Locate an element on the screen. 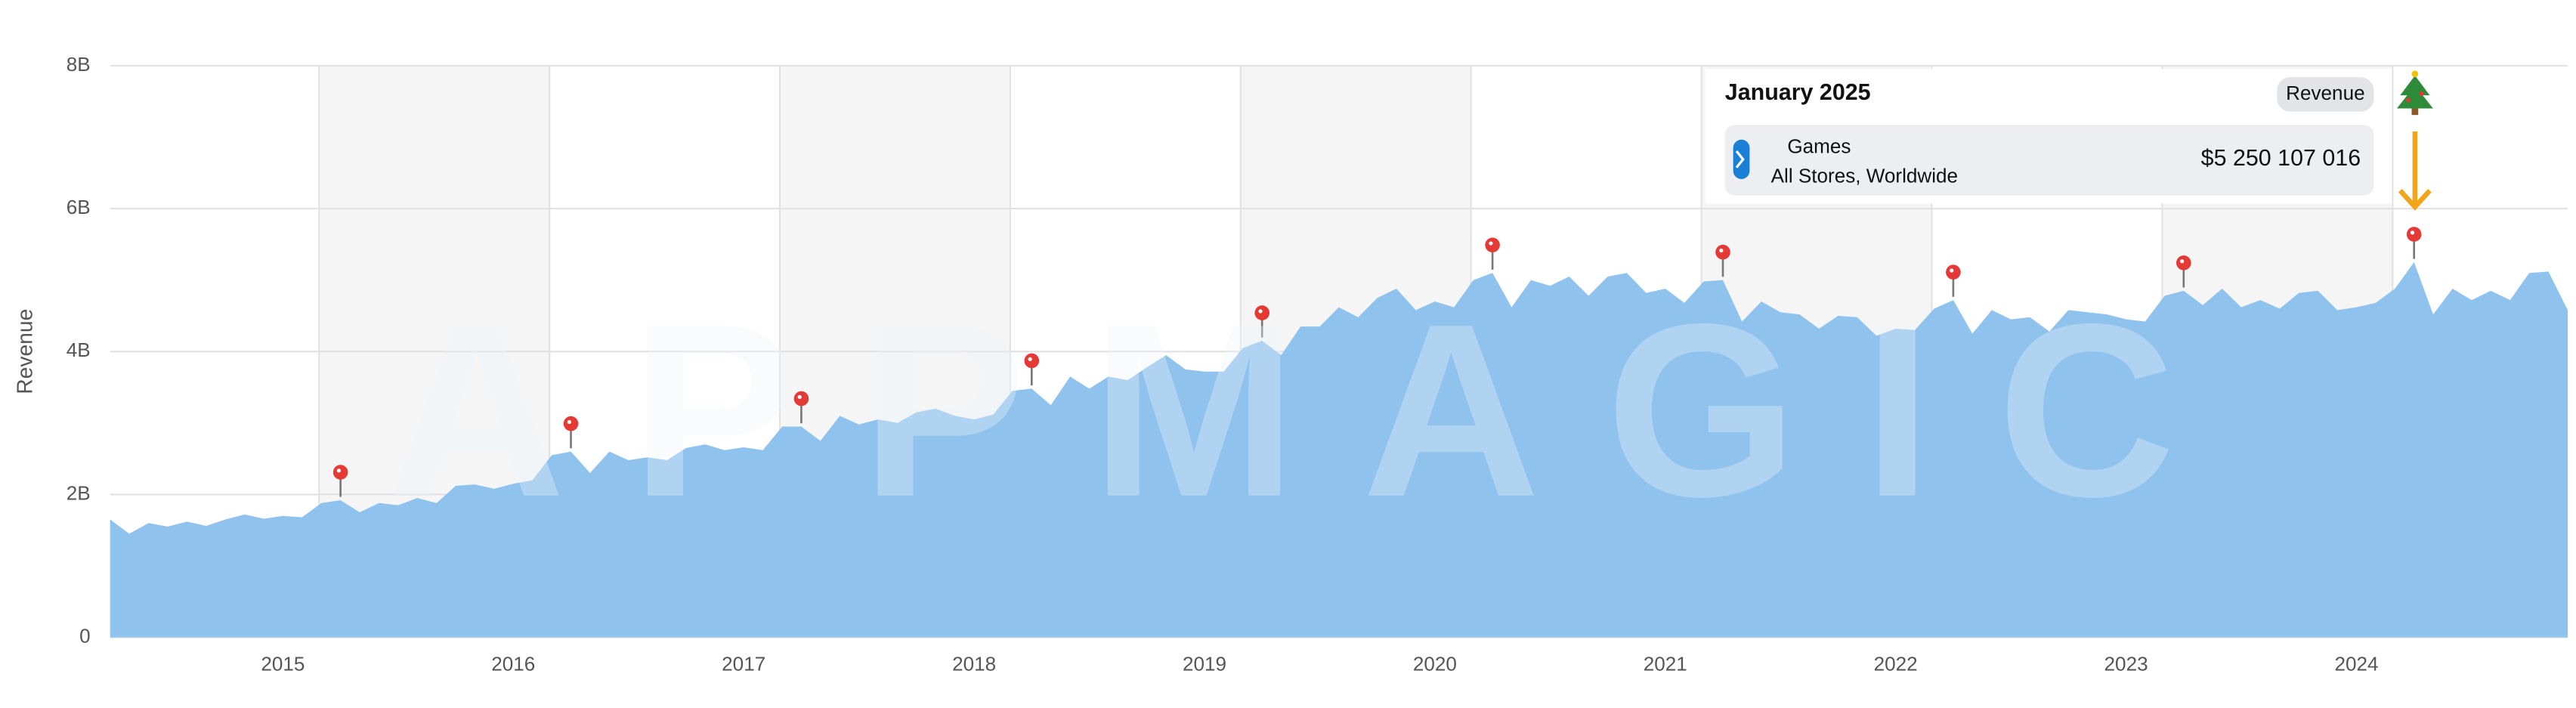 Image resolution: width=2576 pixels, height=708 pixels. app-name: Games is located at coordinates (1819, 146).